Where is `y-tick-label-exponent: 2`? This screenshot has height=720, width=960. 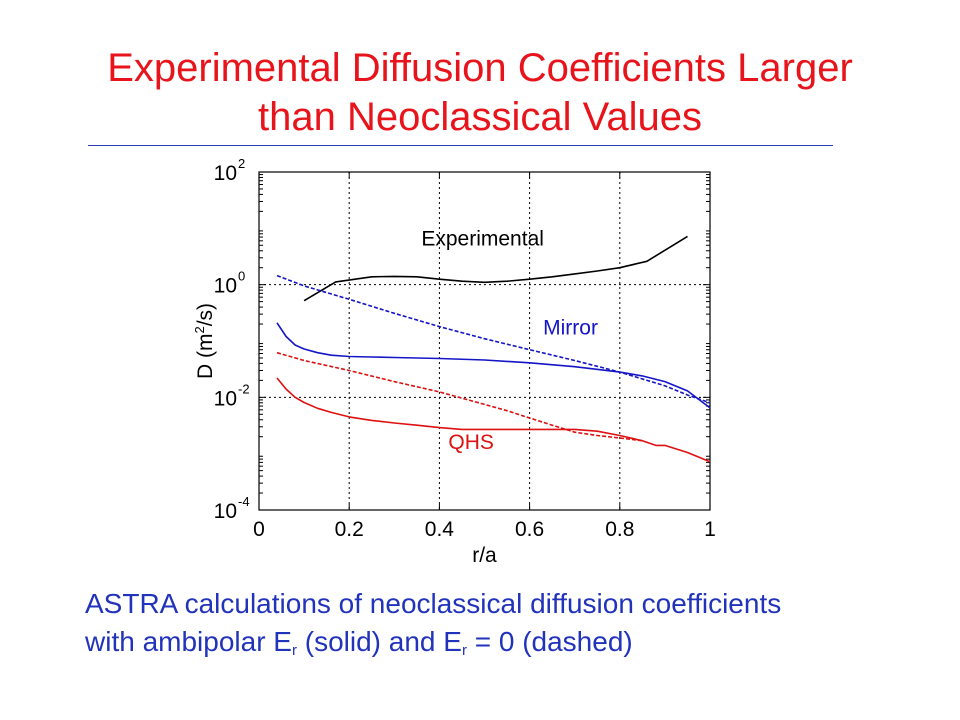 y-tick-label-exponent: 2 is located at coordinates (241, 163).